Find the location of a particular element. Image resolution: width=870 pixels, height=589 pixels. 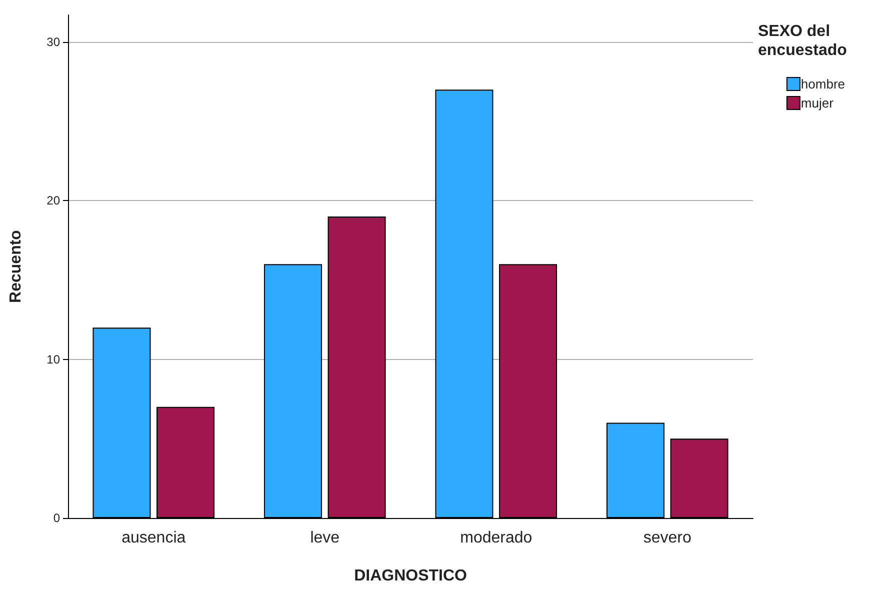

legend-title: SEXO del encuestado is located at coordinates (803, 41).